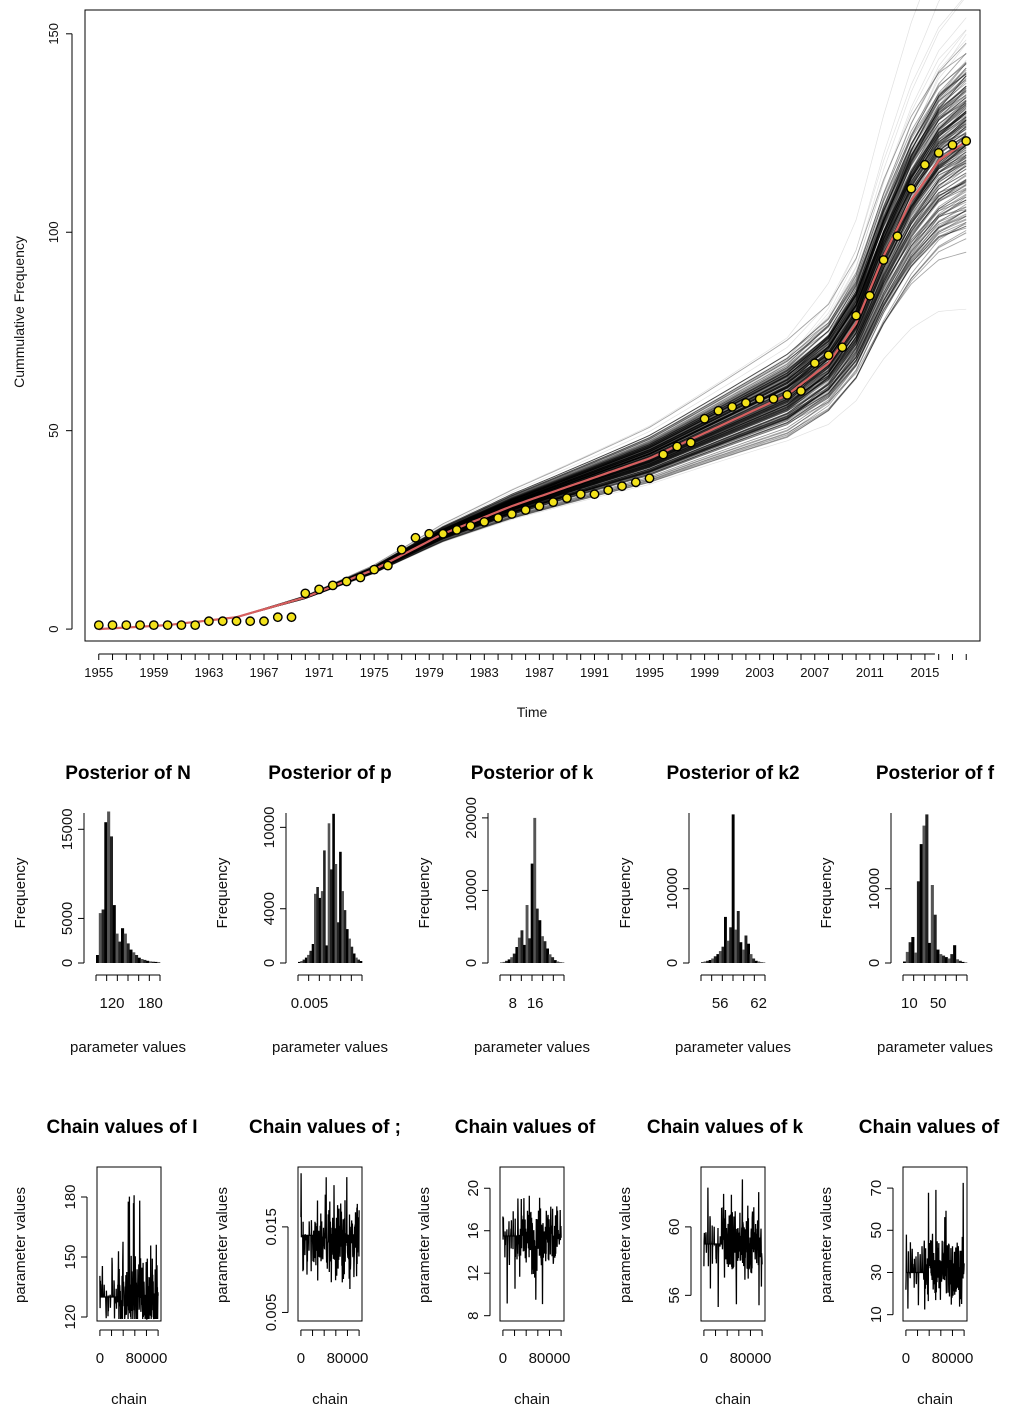 The height and width of the screenshot is (1408, 1012). Describe the element at coordinates (330, 1231) in the screenshot. I see `chain-trace-line` at that location.